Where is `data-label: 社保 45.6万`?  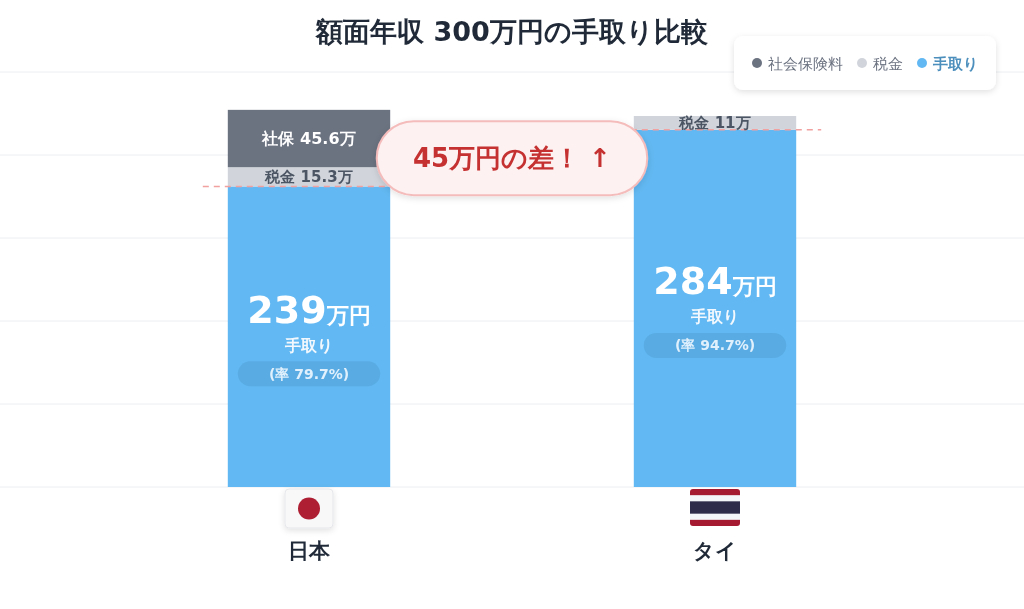
data-label: 社保 45.6万 is located at coordinates (308, 139).